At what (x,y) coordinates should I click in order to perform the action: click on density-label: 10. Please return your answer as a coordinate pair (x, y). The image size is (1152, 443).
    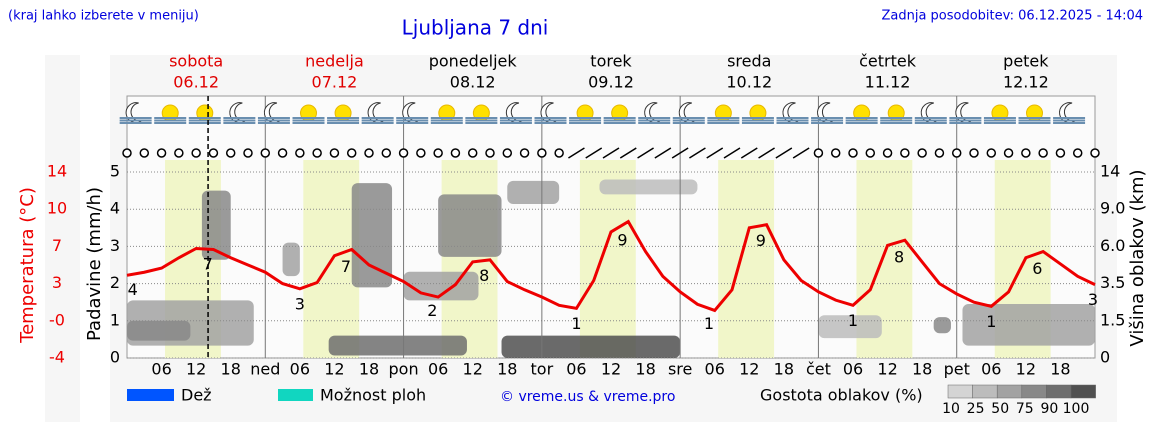
    Looking at the image, I should click on (951, 409).